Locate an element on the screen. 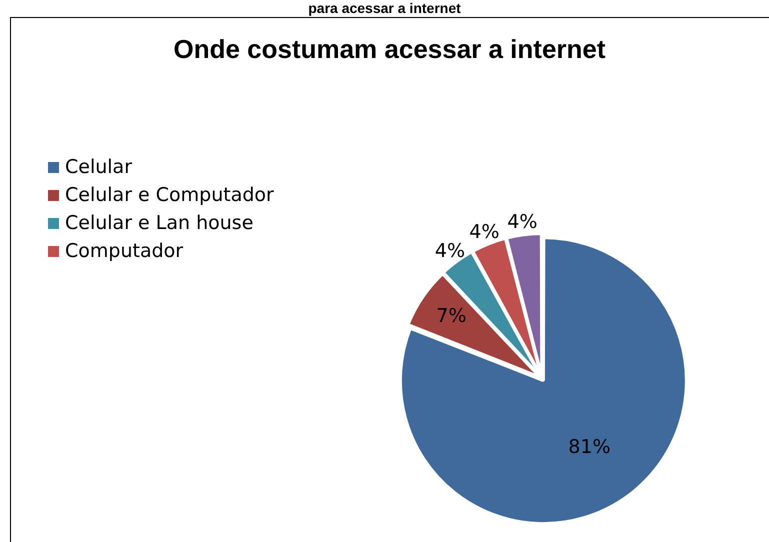 The height and width of the screenshot is (542, 769). chart-title: Onde costumam acessar a internet is located at coordinates (389, 49).